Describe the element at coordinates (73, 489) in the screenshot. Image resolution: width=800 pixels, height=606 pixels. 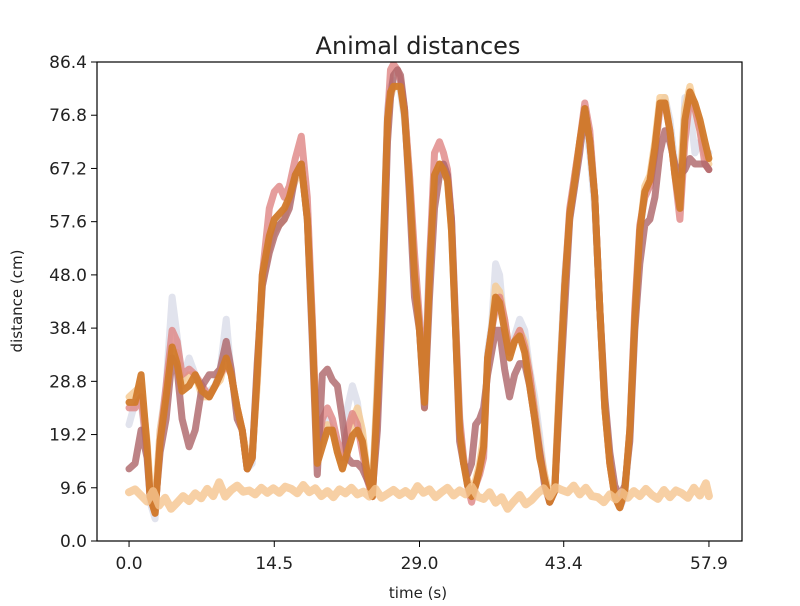
I see `y-tick-label: 9.6` at that location.